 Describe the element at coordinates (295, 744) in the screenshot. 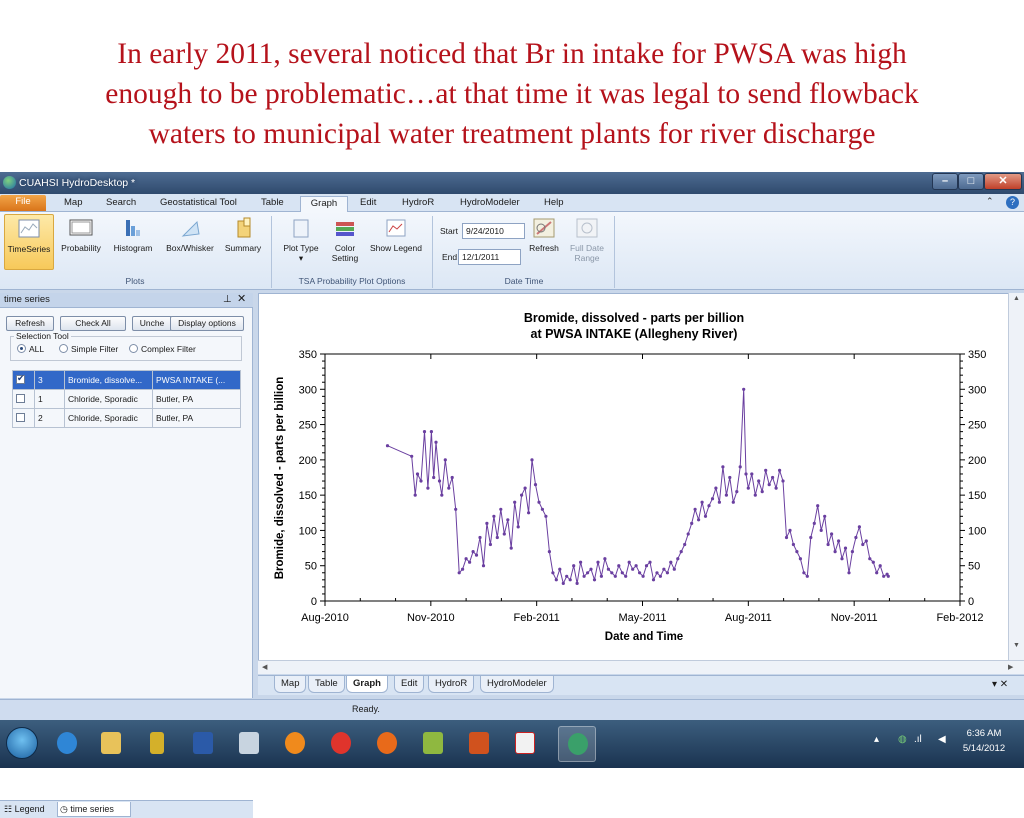

I see `media-player-icon` at that location.